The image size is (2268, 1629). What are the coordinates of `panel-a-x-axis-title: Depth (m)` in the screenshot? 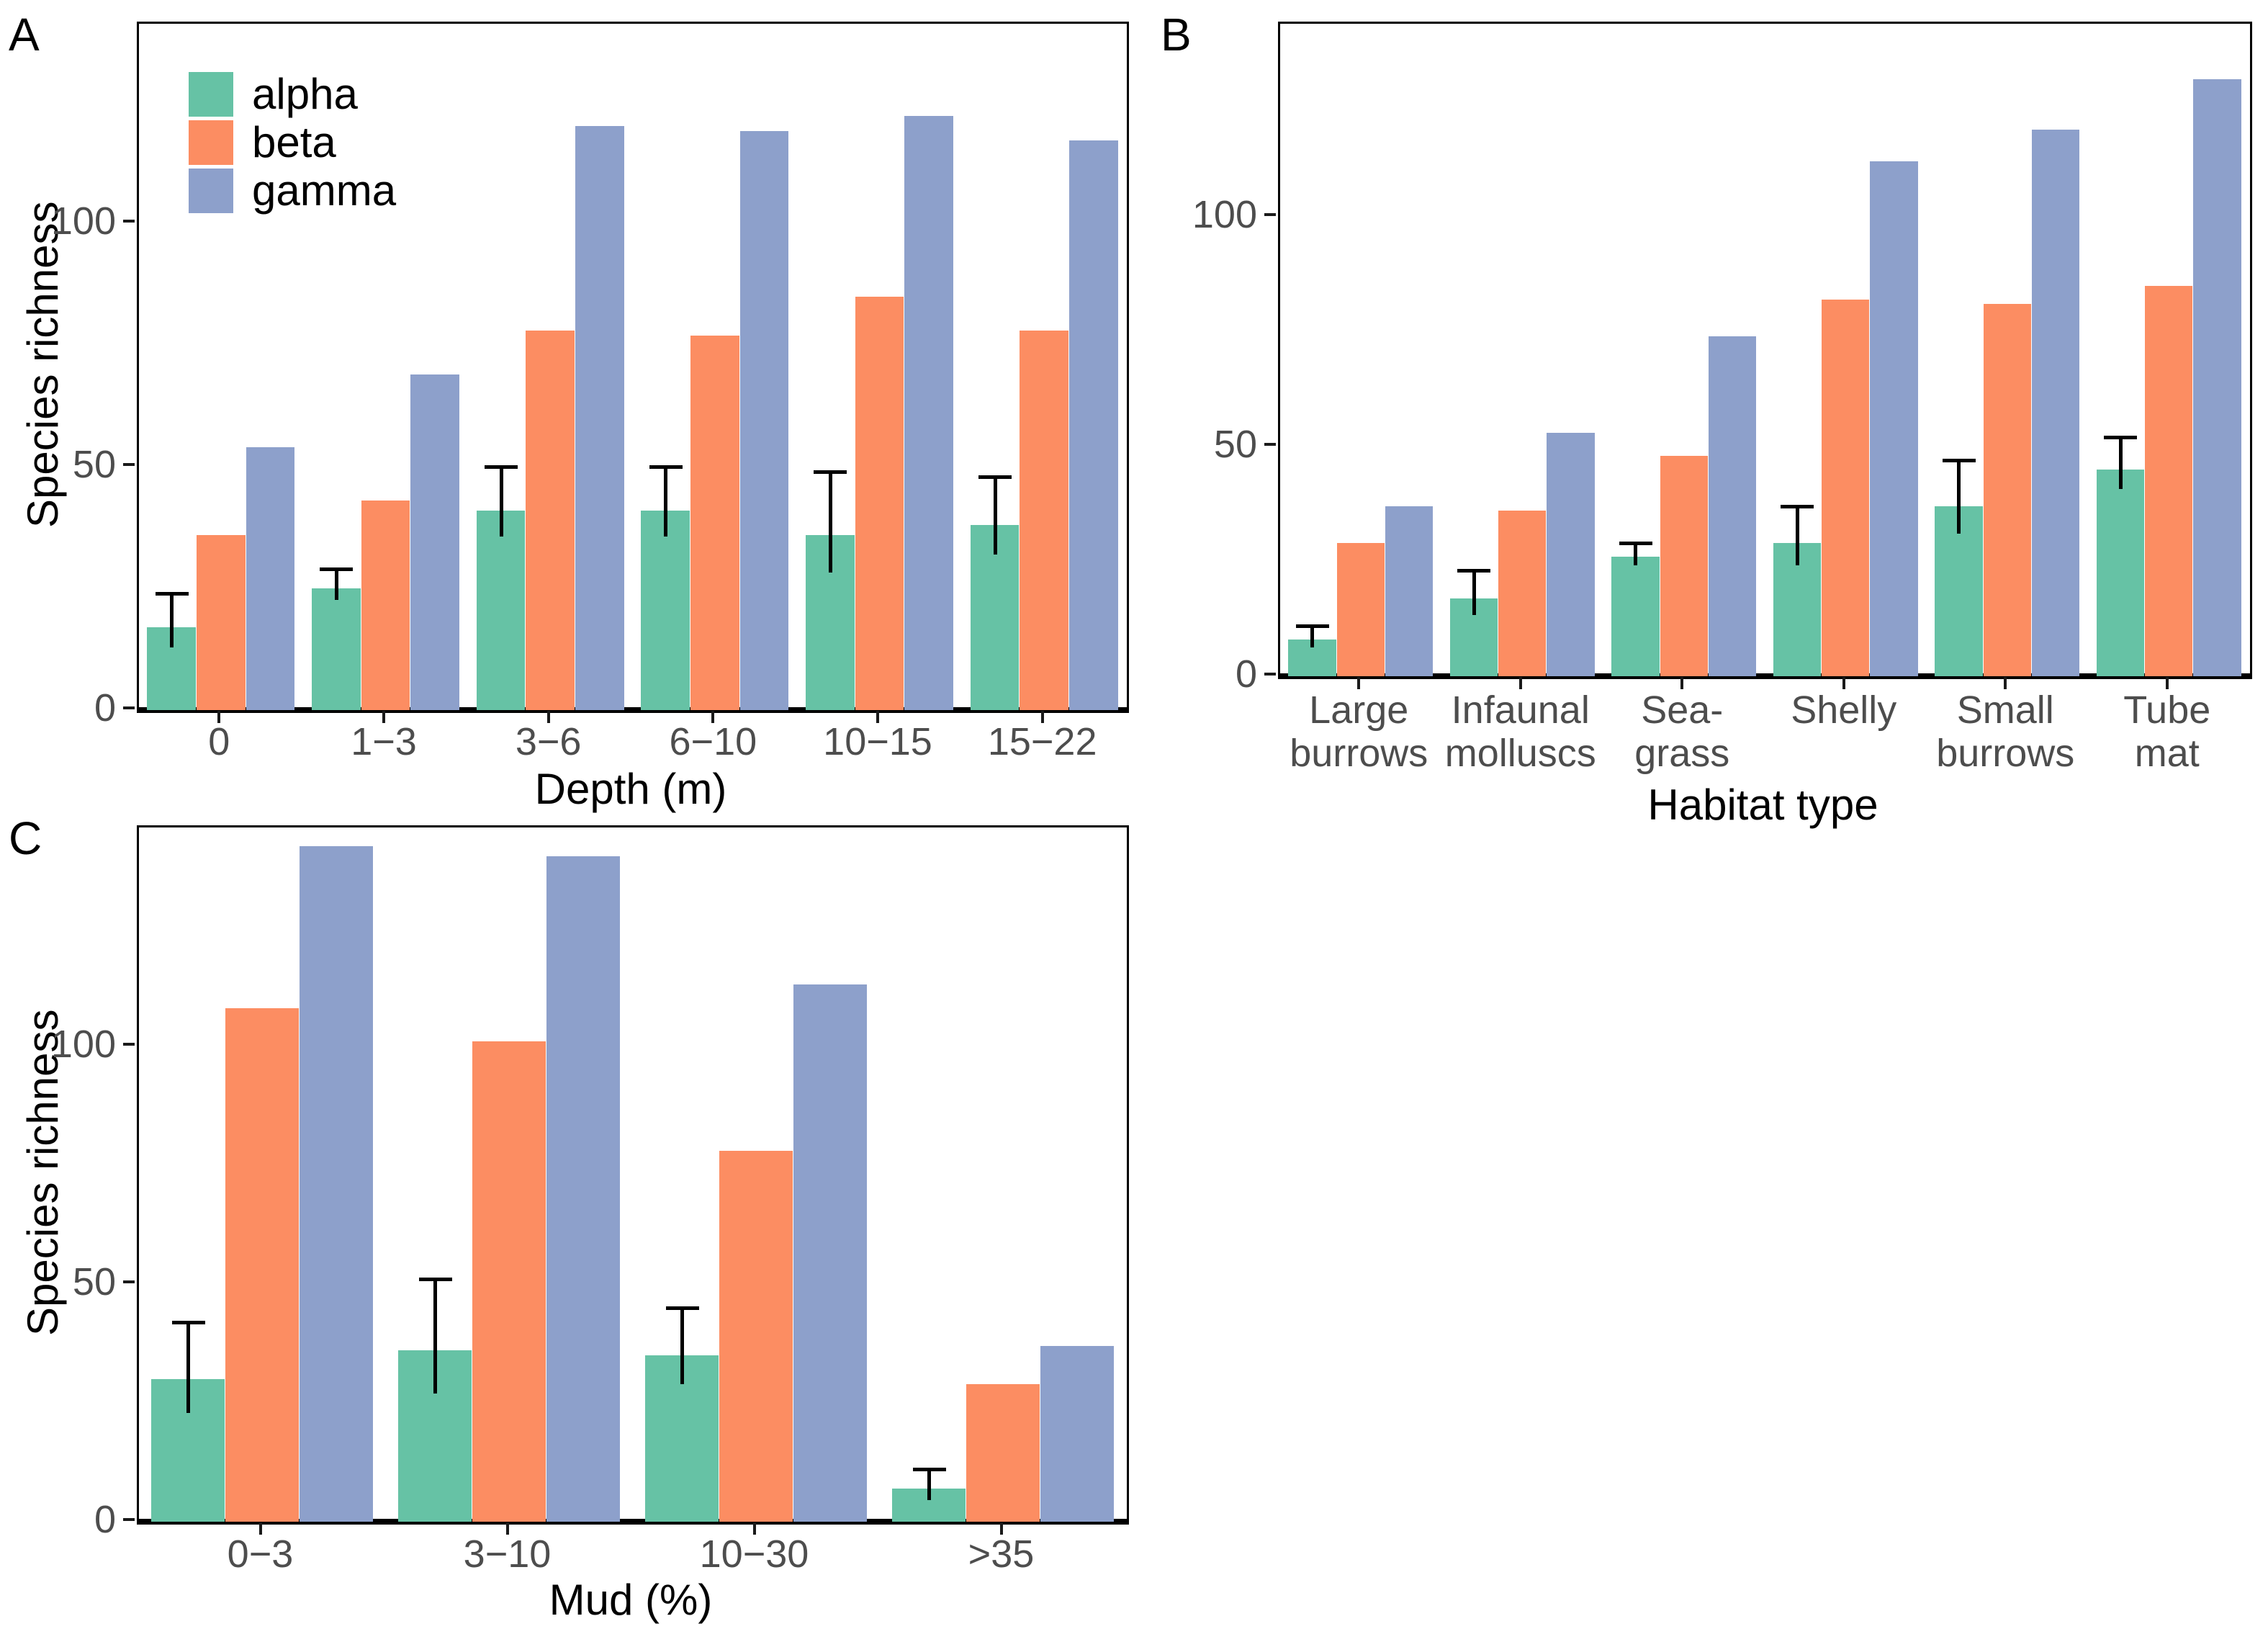 It's located at (630, 789).